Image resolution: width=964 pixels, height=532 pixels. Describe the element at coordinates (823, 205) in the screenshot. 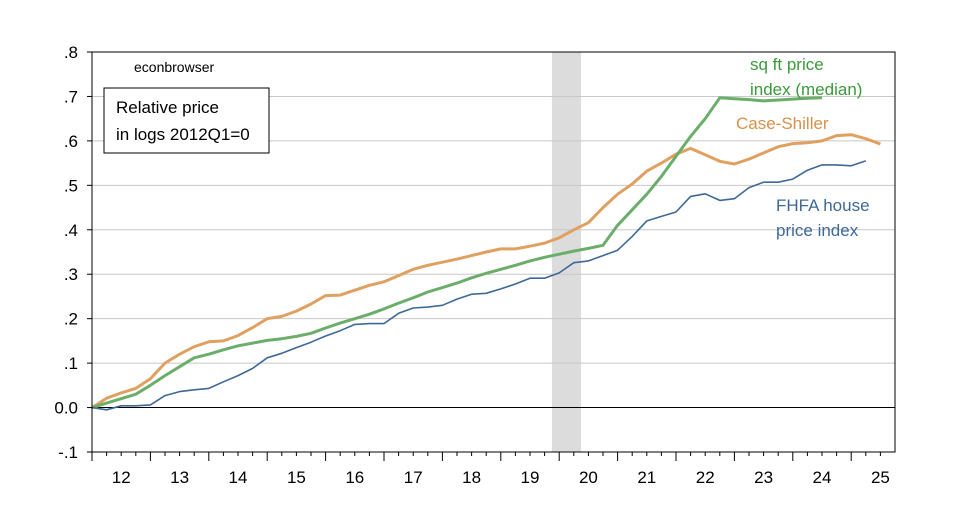

I see `label-fhfa-line-1: FHFA house` at that location.